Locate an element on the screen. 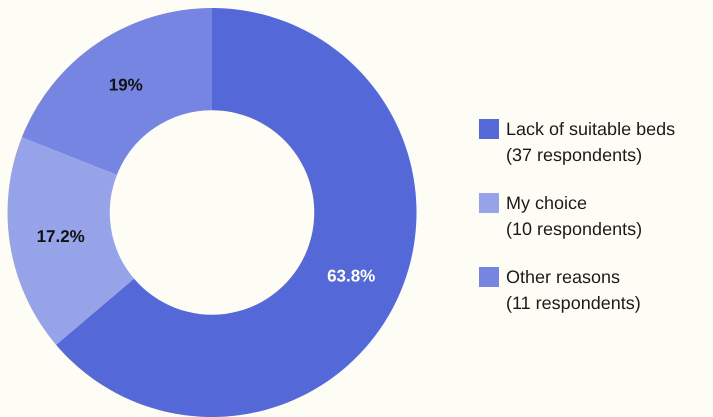 Image resolution: width=713 pixels, height=417 pixels. legend-label: Other reasons (11 respondents) is located at coordinates (573, 290).